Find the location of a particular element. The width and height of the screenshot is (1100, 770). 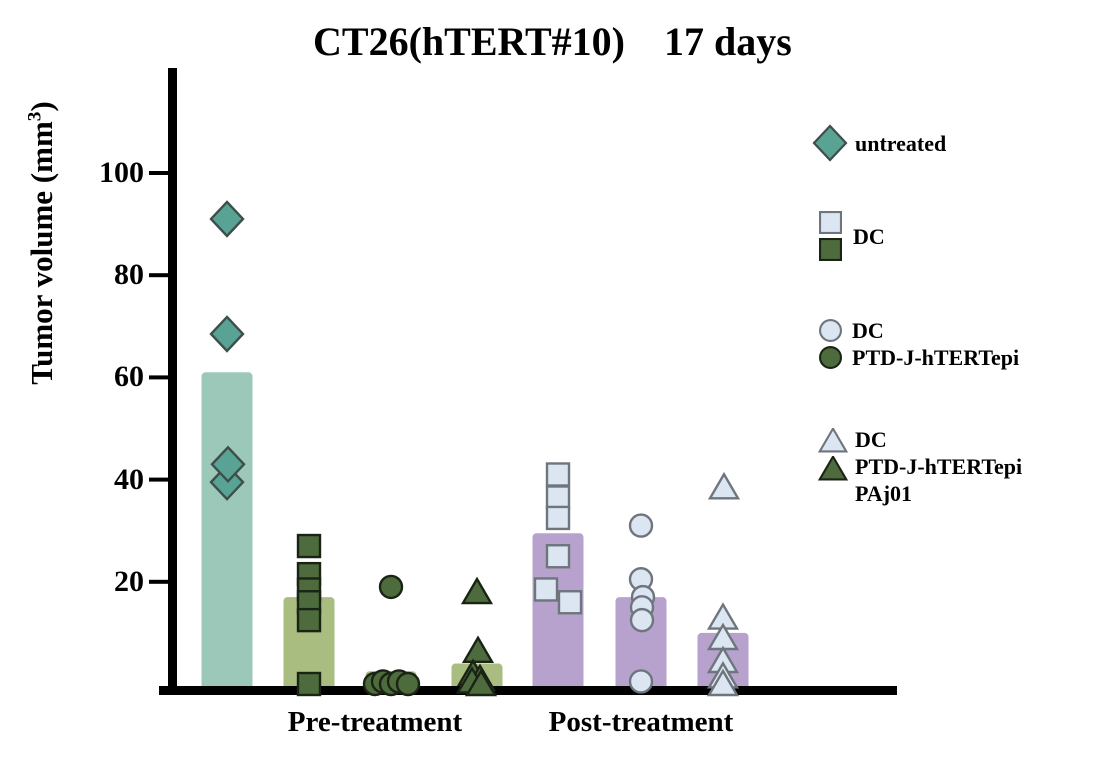

legend-item-dc-ptd-paj01: DC PTD-J-hTERTepi PAj01 is located at coordinates (920, 466).